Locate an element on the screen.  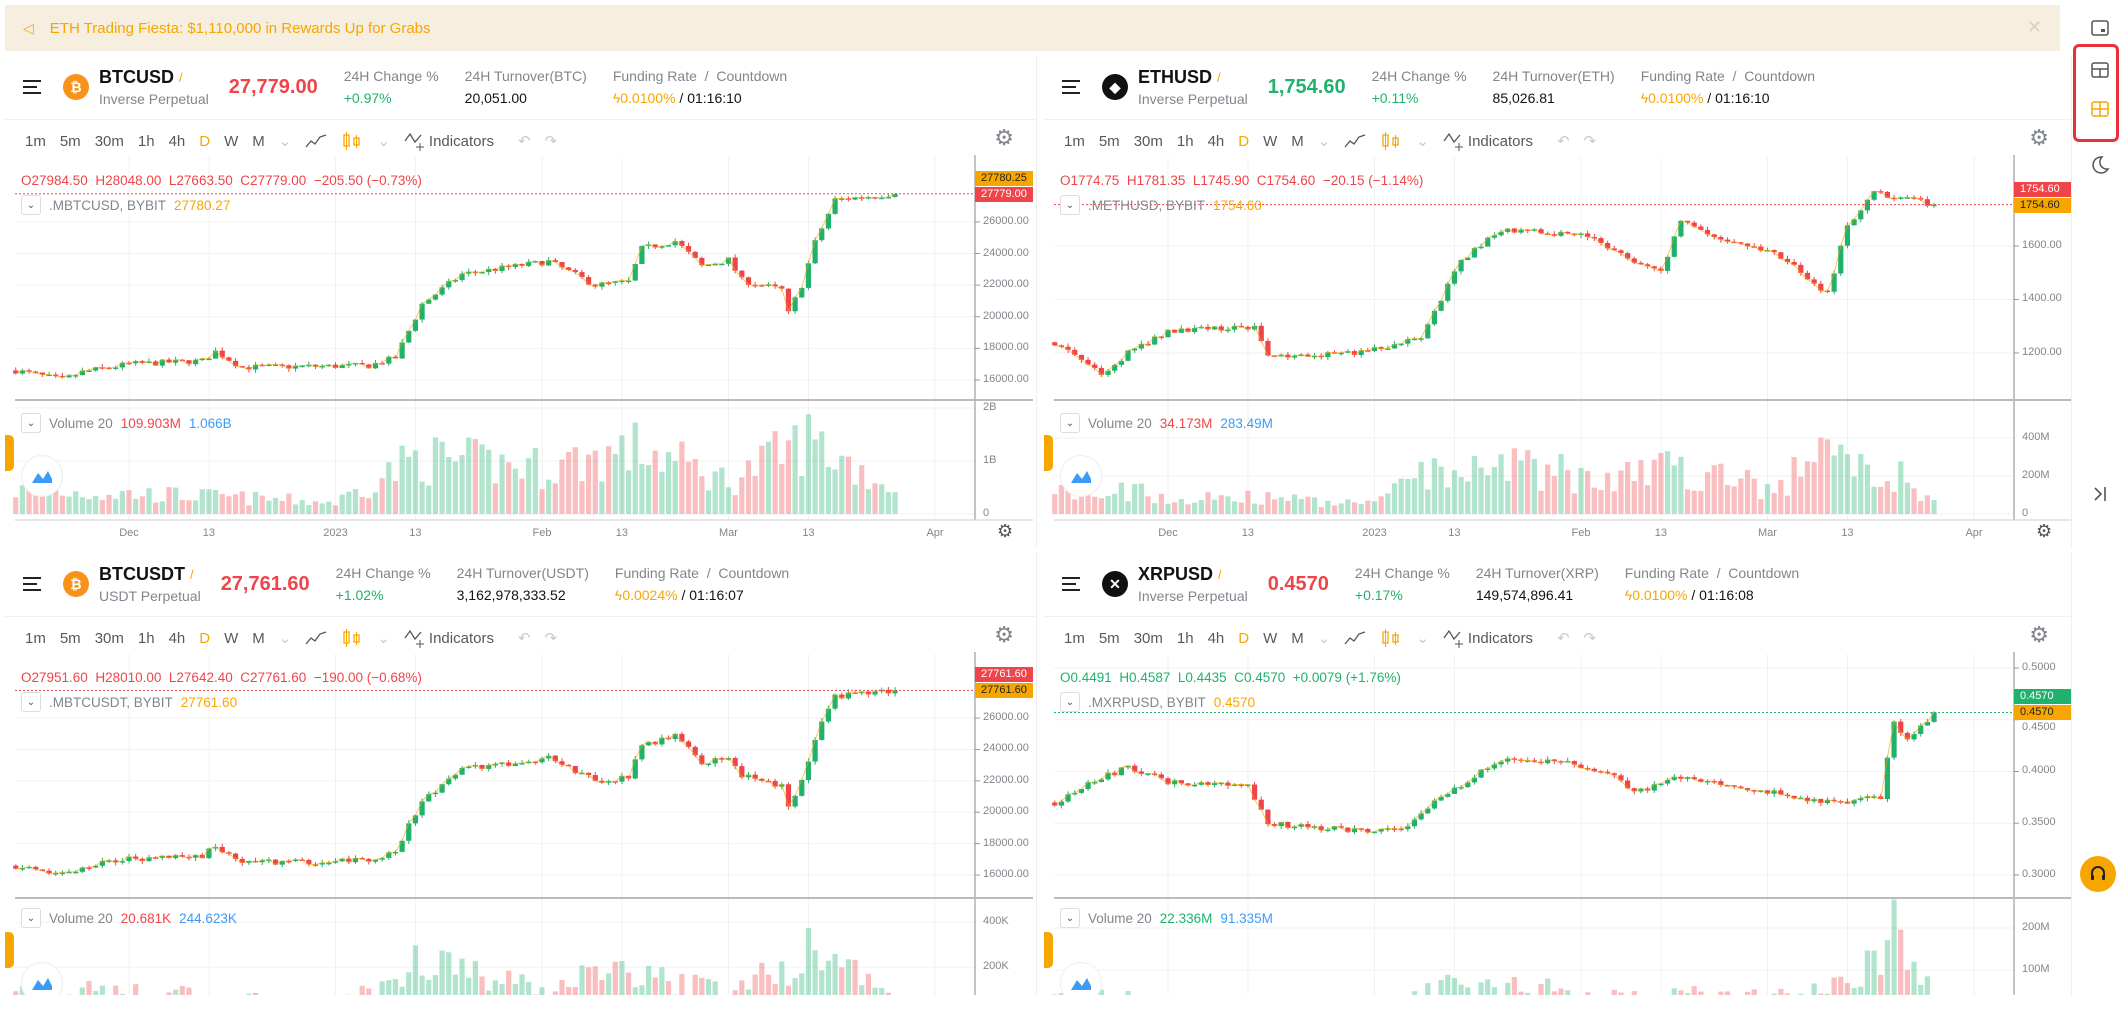
symbol-name: BTCUSDT is located at coordinates (142, 574).